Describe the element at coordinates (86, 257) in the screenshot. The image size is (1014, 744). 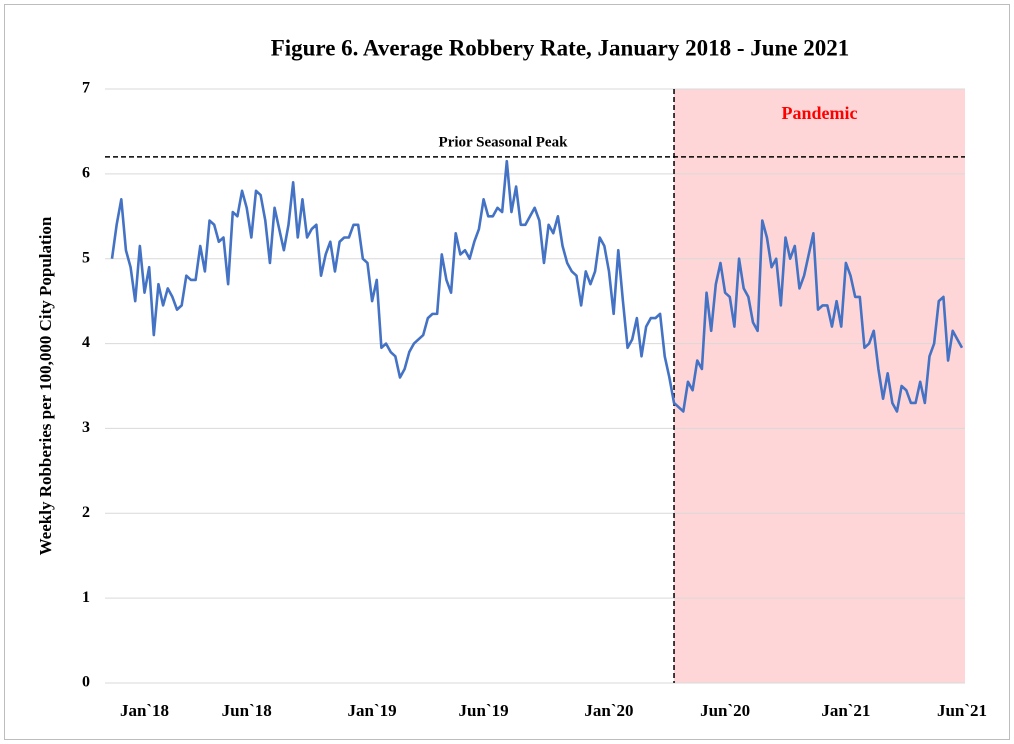
I see `y-tick-label: 5` at that location.